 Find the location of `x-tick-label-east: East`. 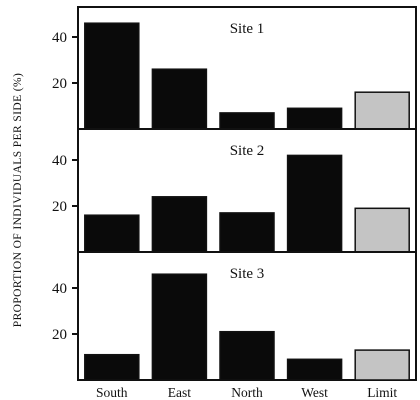

x-tick-label-east: East is located at coordinates (179, 392).